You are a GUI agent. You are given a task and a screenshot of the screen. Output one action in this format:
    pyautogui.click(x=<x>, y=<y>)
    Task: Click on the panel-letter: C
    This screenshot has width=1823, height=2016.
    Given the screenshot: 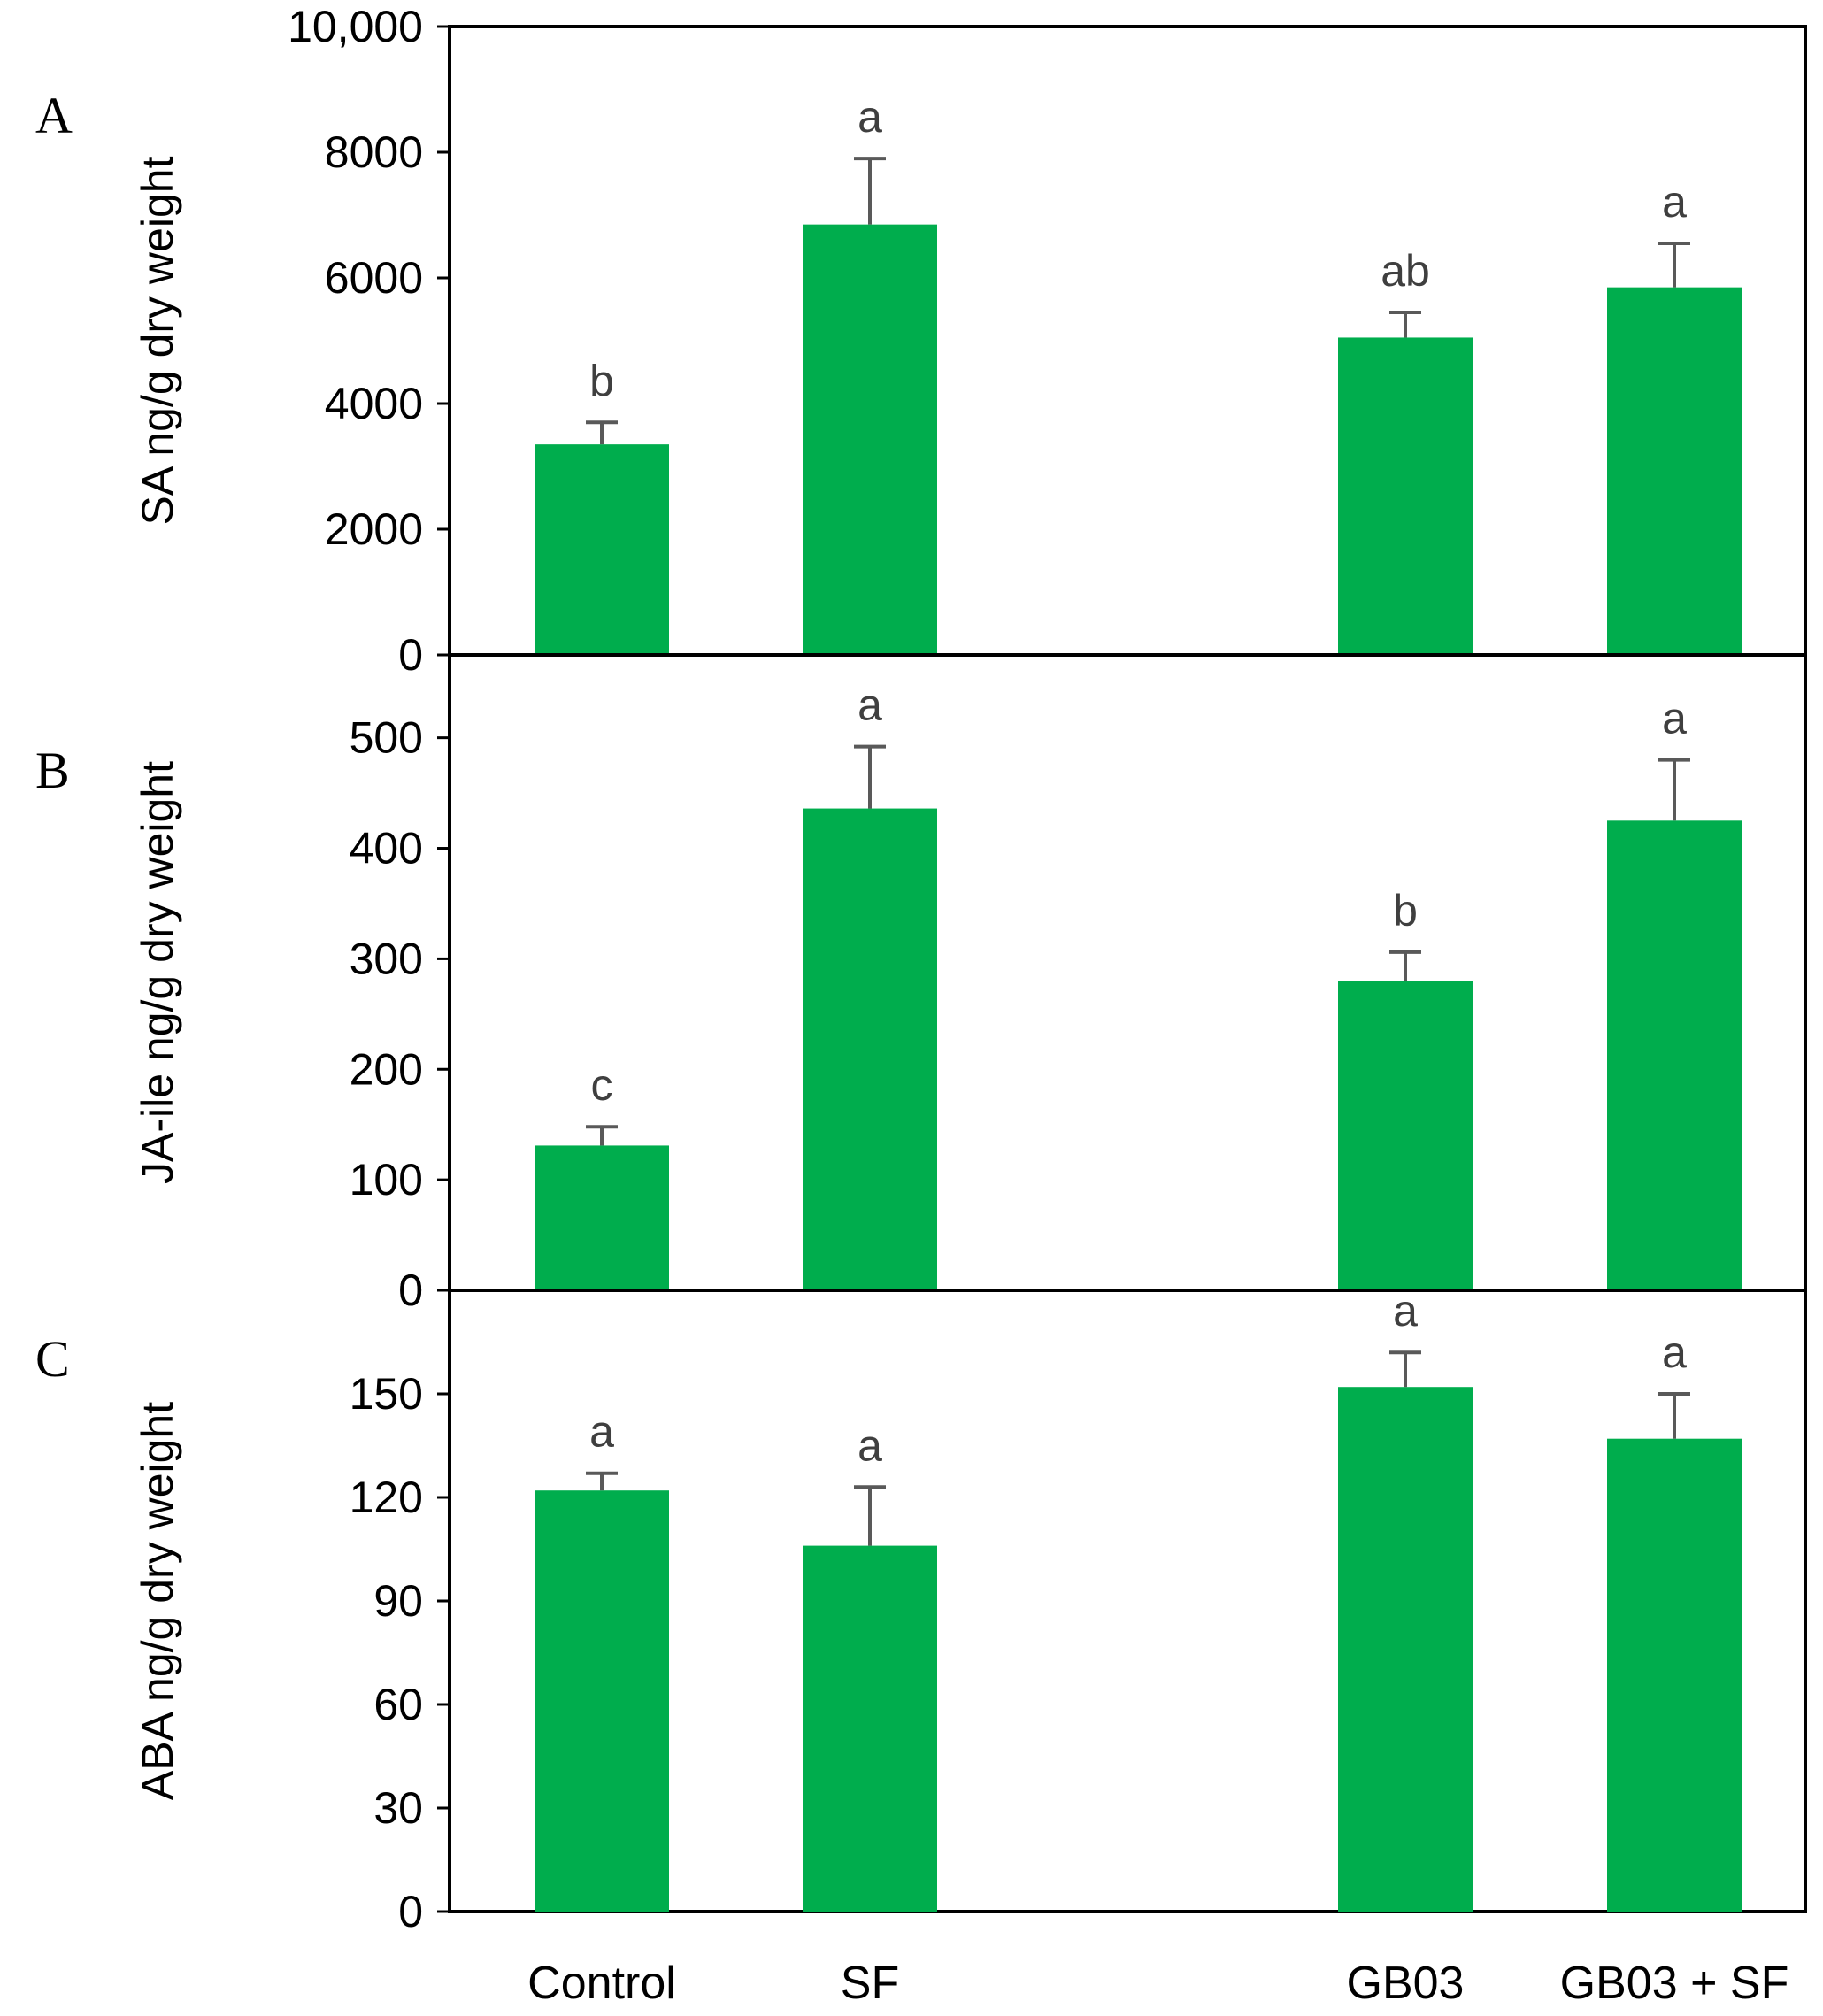 What is the action you would take?
    pyautogui.click(x=53, y=1359)
    